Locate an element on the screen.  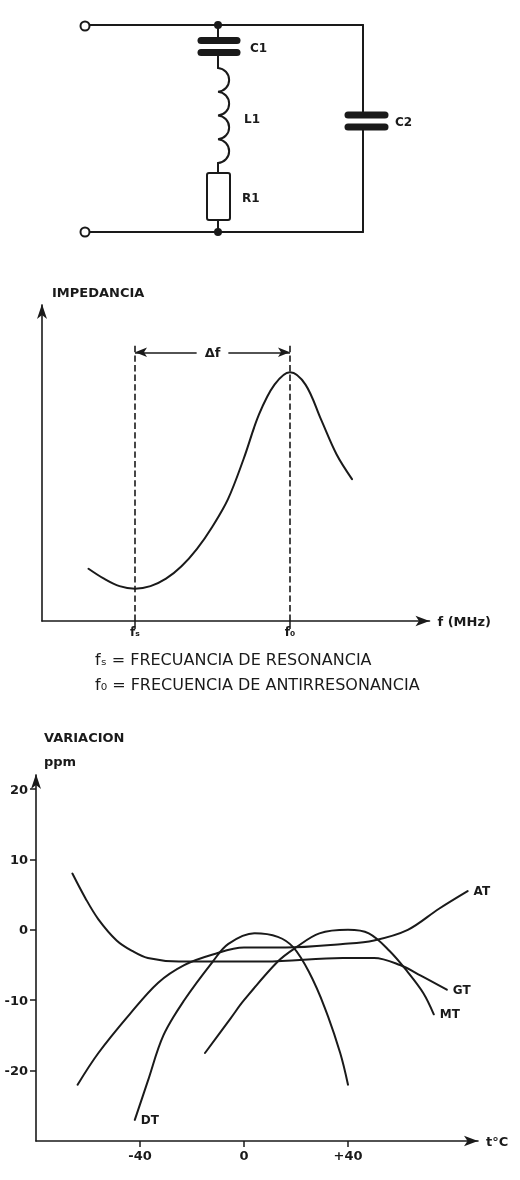
y-tick-label: 10 is located at coordinates (18, 859).